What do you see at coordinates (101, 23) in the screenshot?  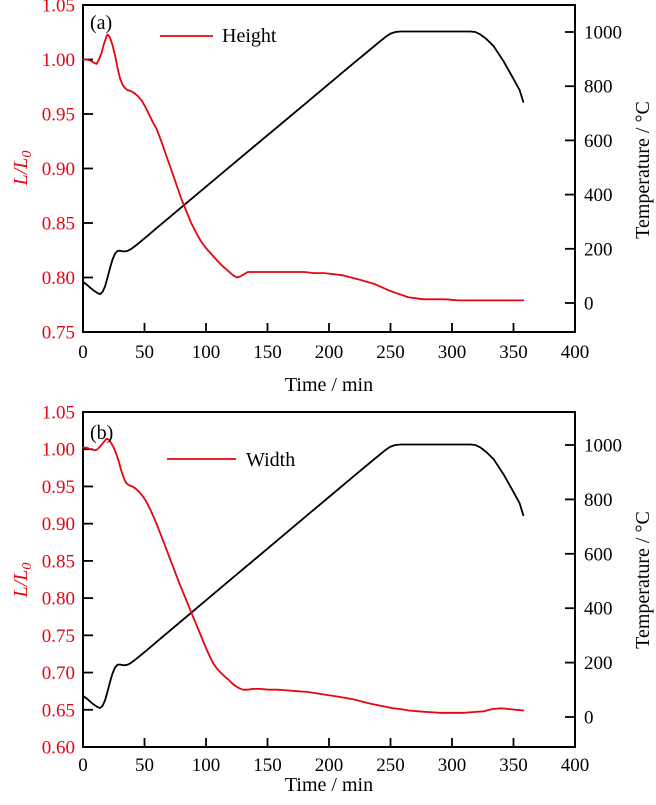 I see `panel-letter: (a)` at bounding box center [101, 23].